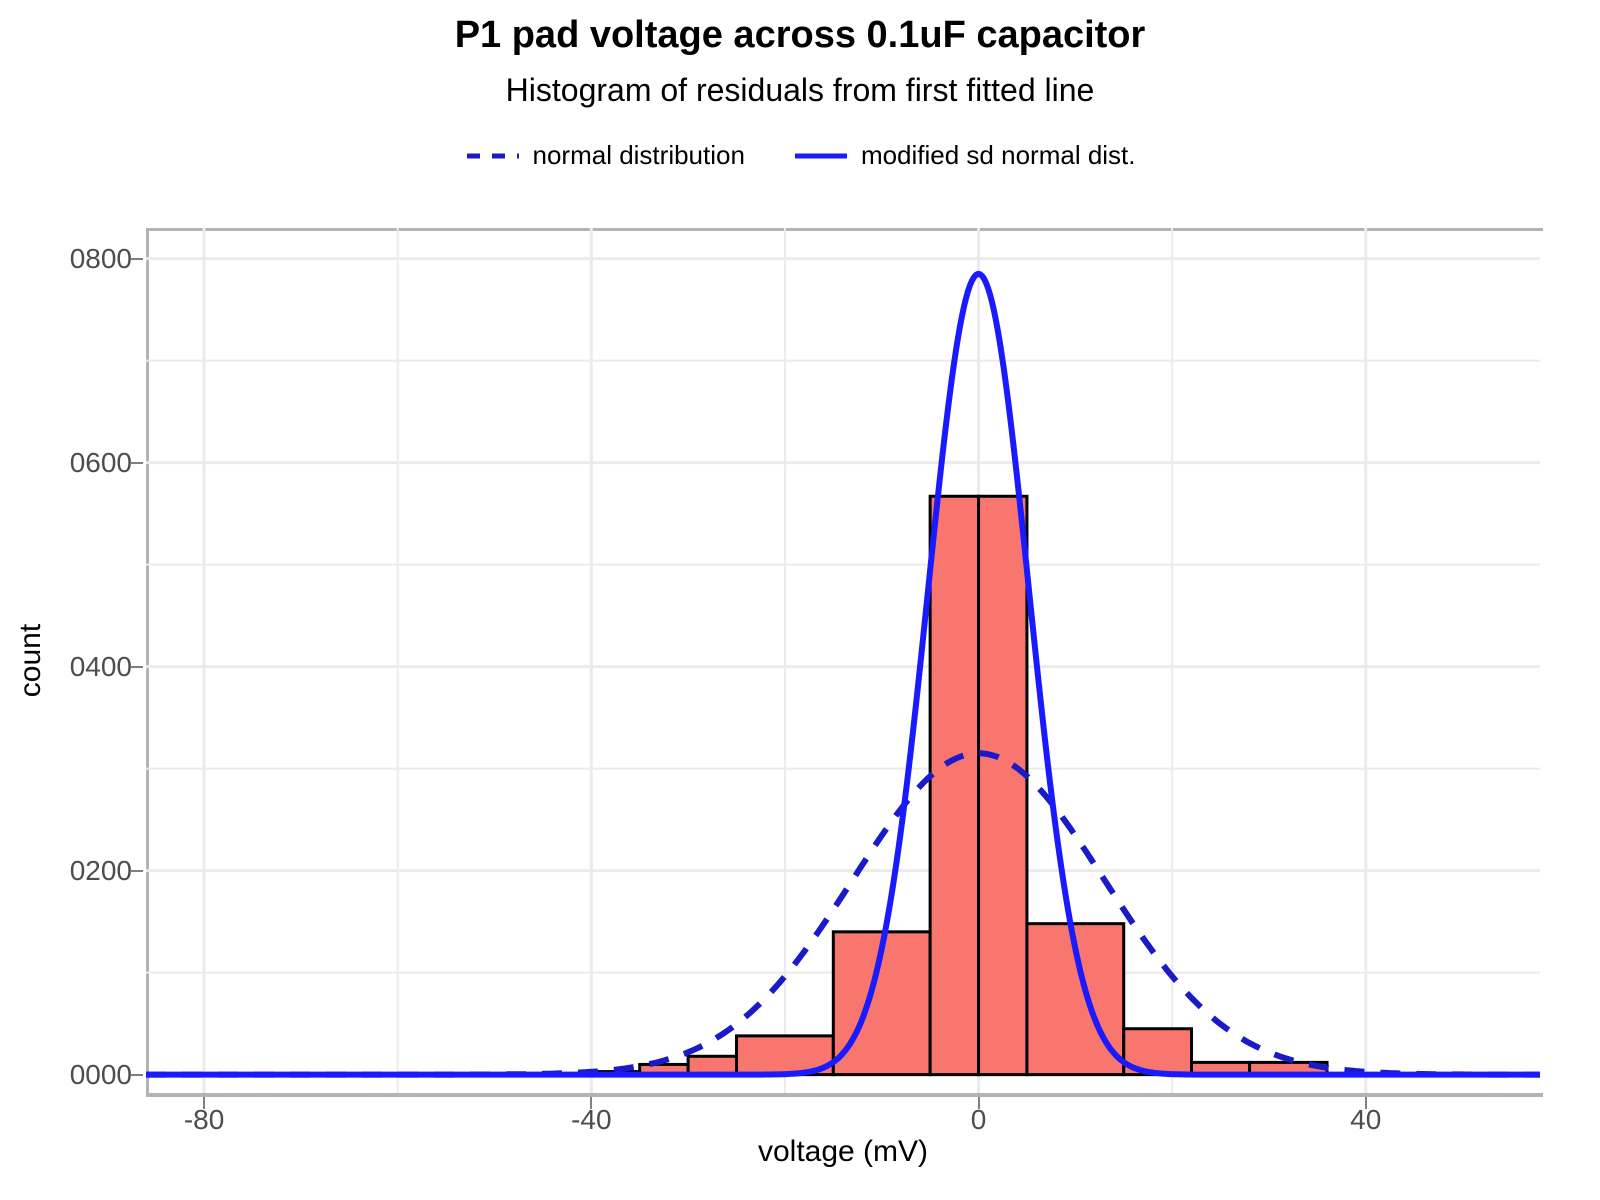 This screenshot has height=1200, width=1600. I want to click on legend-item-modified-sd-normal-dist: modified sd normal dist., so click(964, 155).